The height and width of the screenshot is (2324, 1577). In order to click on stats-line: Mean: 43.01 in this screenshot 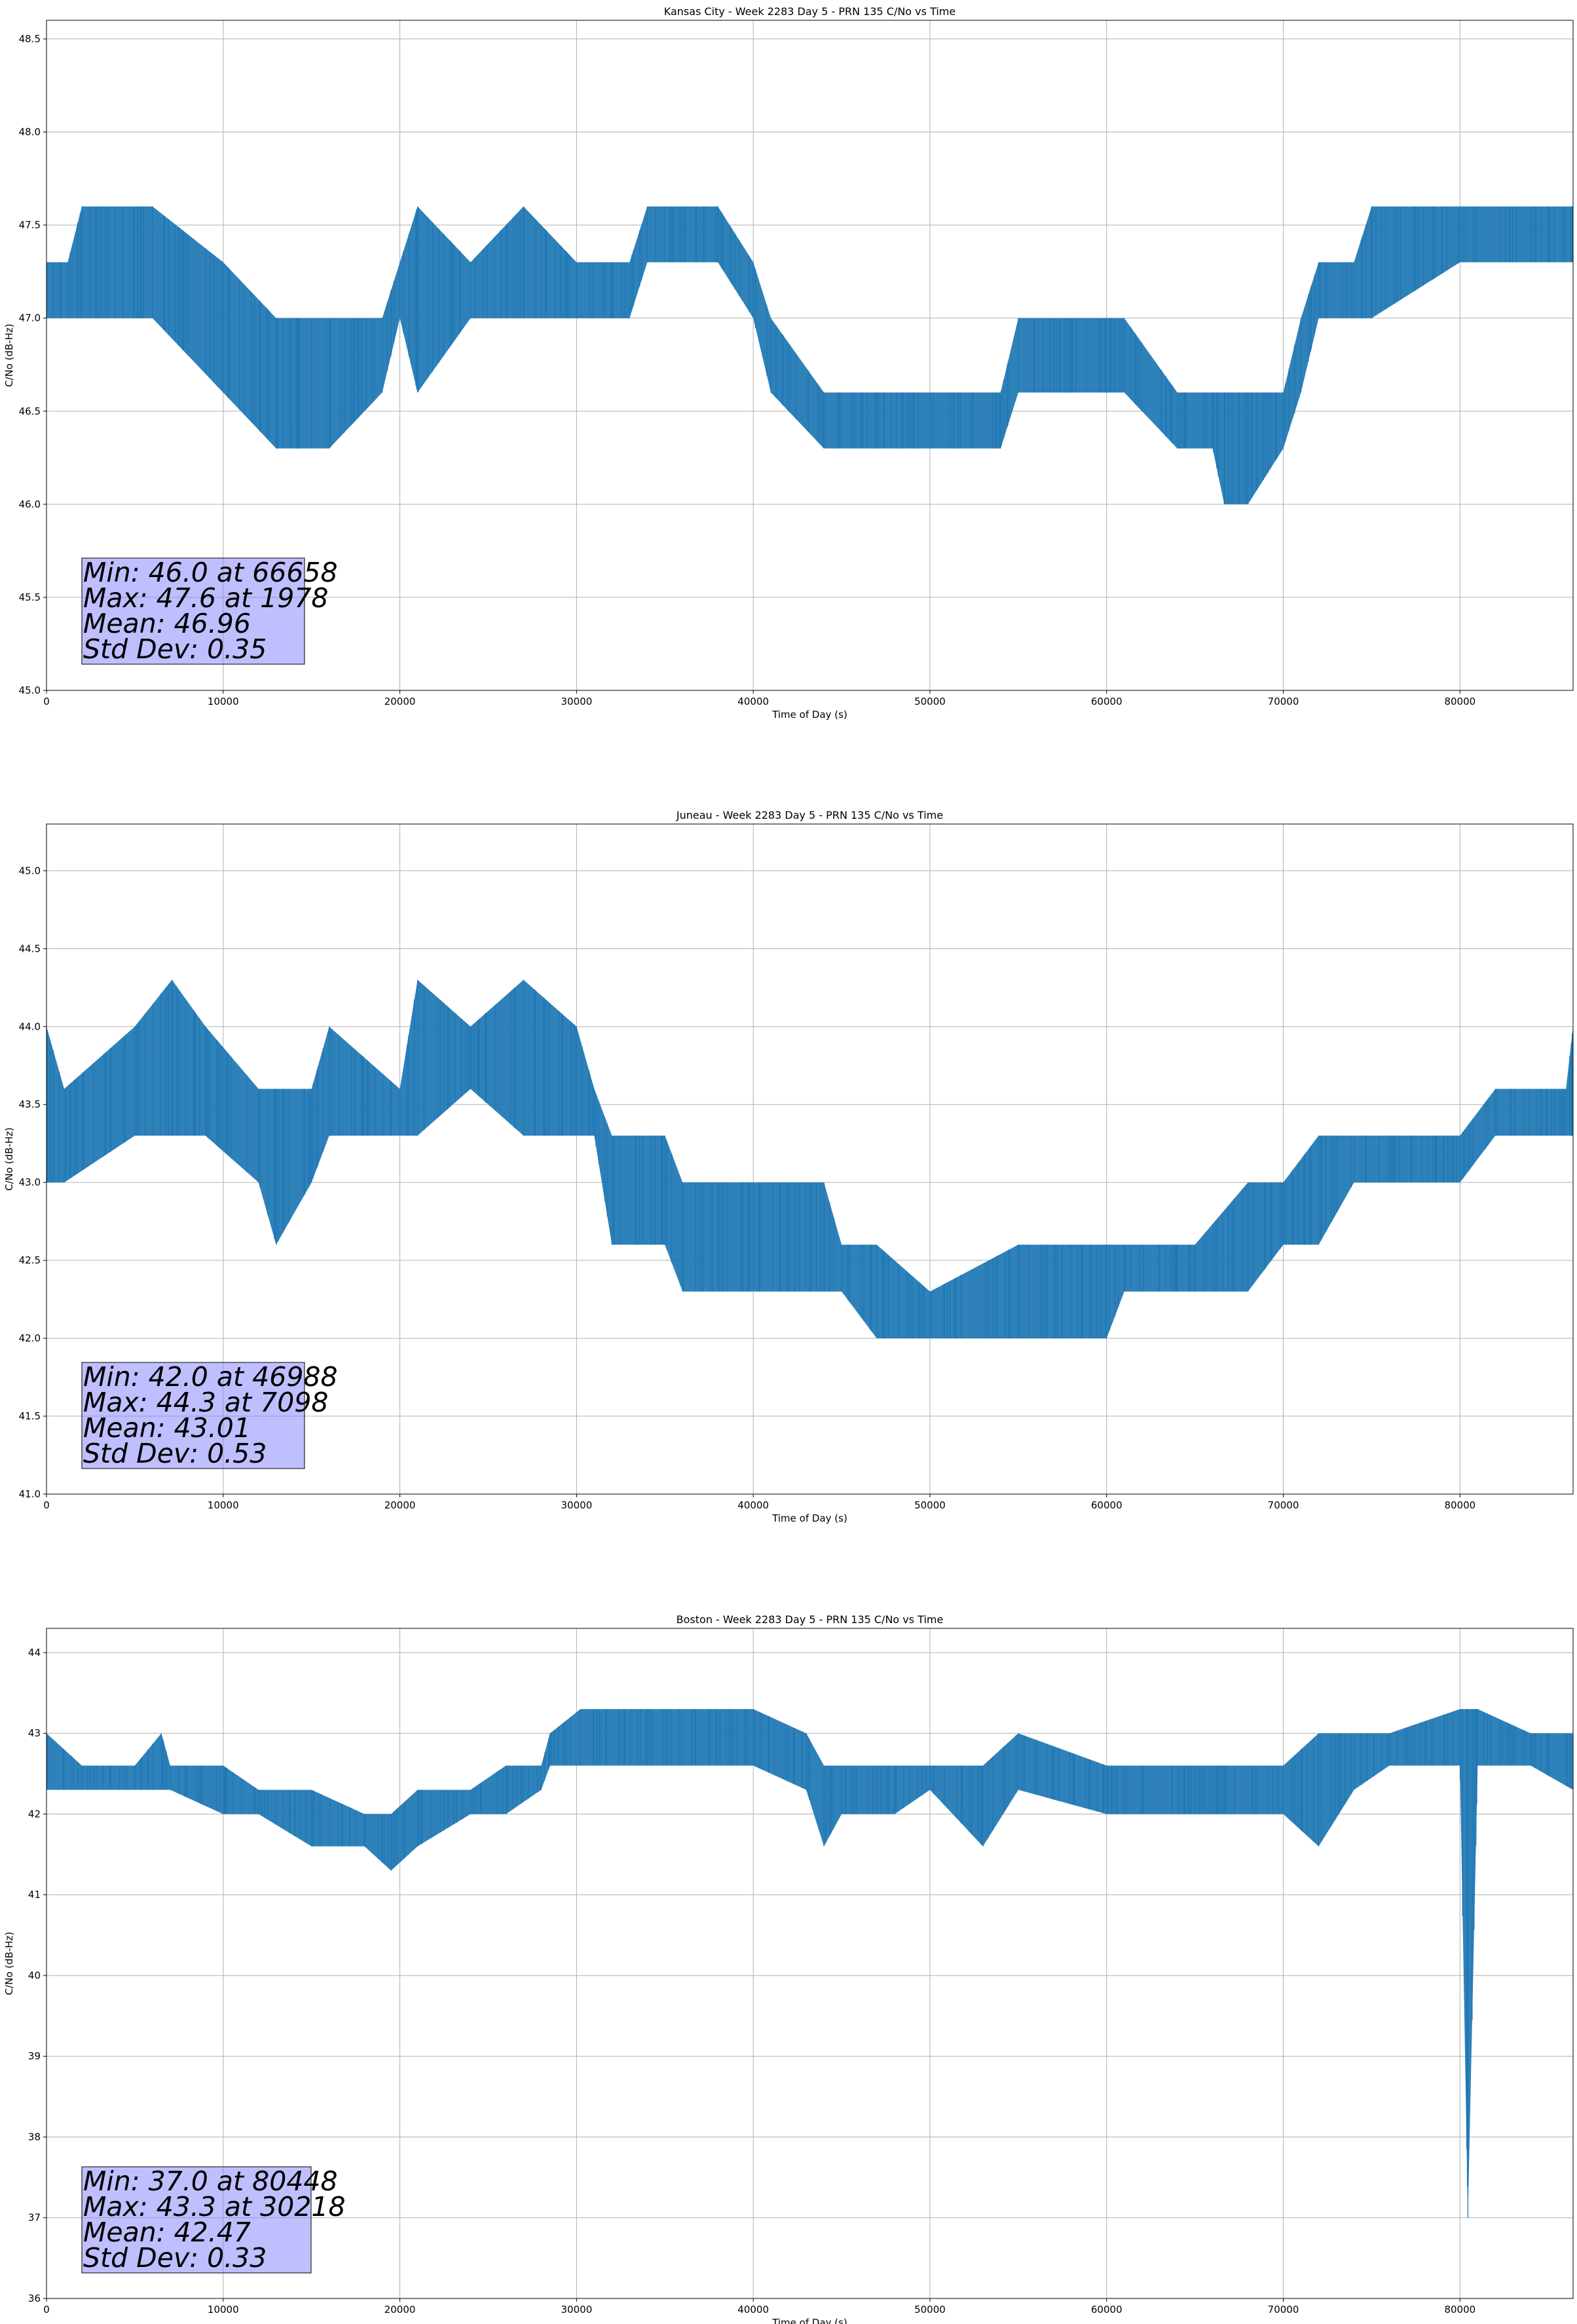, I will do `click(167, 1428)`.